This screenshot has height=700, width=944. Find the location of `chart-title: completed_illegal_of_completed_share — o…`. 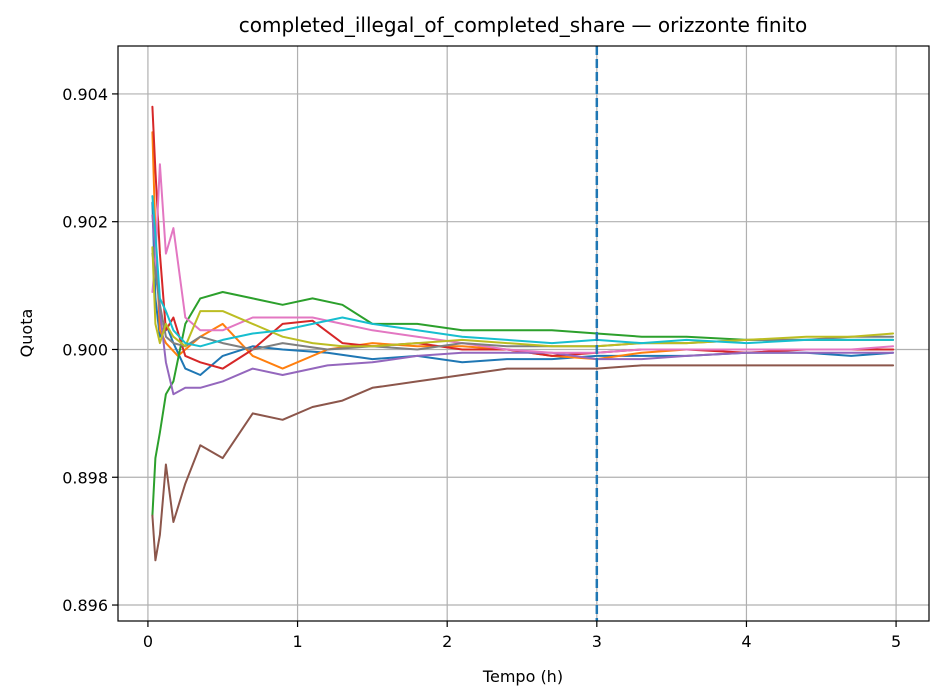

chart-title: completed_illegal_of_completed_share — o… is located at coordinates (523, 25).